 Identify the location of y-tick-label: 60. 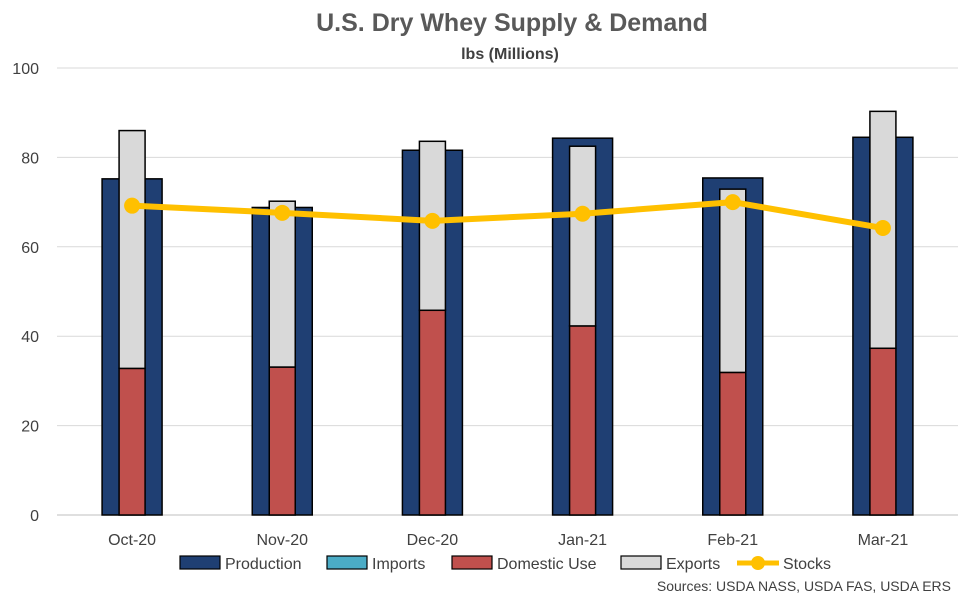
(30, 248).